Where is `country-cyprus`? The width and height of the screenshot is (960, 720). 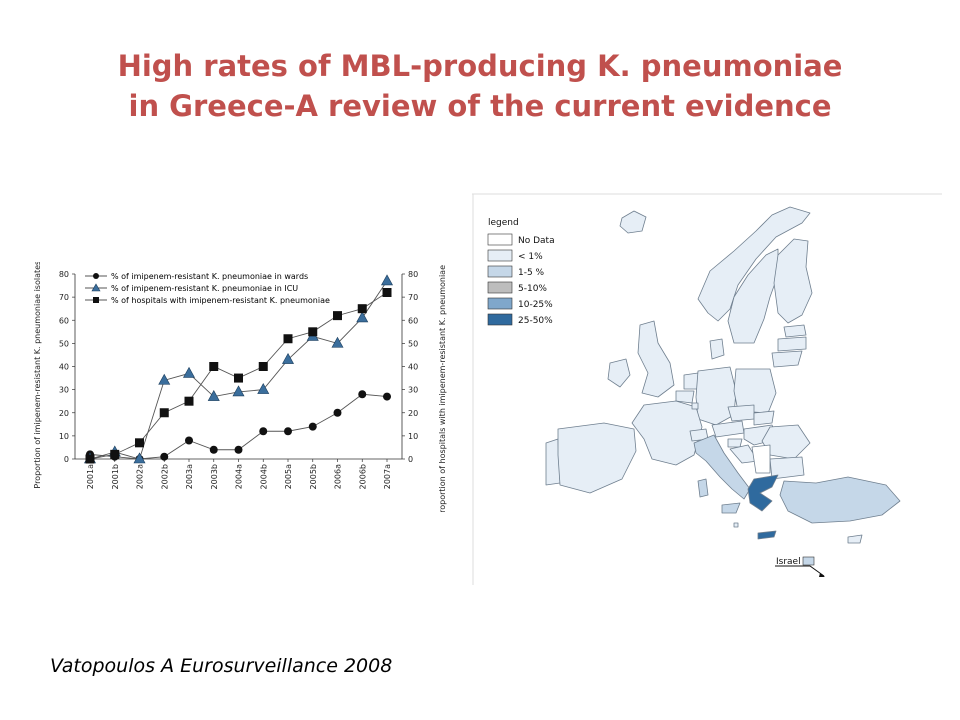 country-cyprus is located at coordinates (855, 539).